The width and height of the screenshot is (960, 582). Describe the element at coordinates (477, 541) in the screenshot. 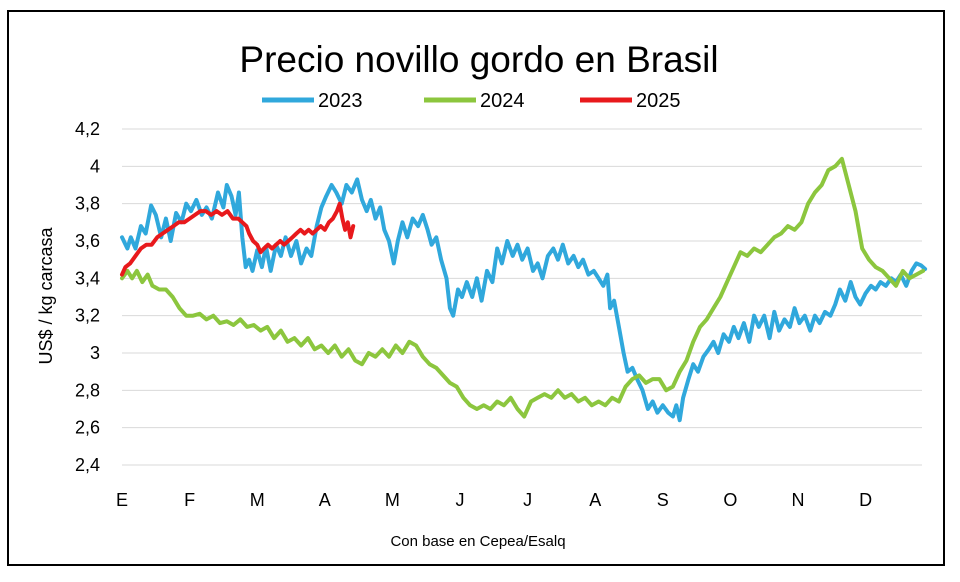

I see `source-note: Con base en Cepea/Esalq` at that location.